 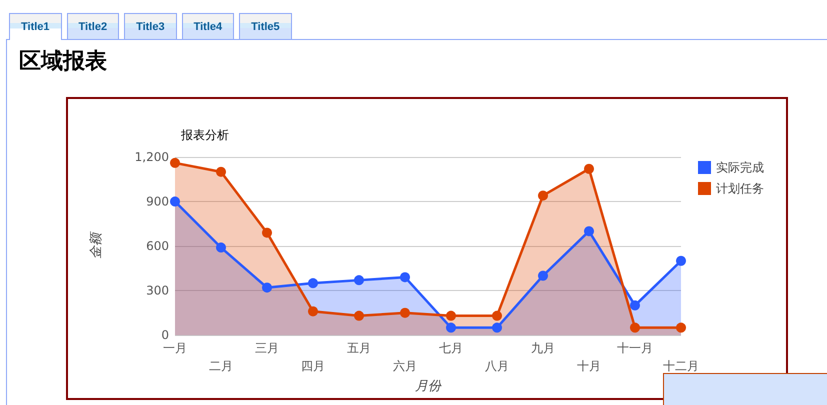 I want to click on y-tick-label: 900, so click(x=157, y=201).